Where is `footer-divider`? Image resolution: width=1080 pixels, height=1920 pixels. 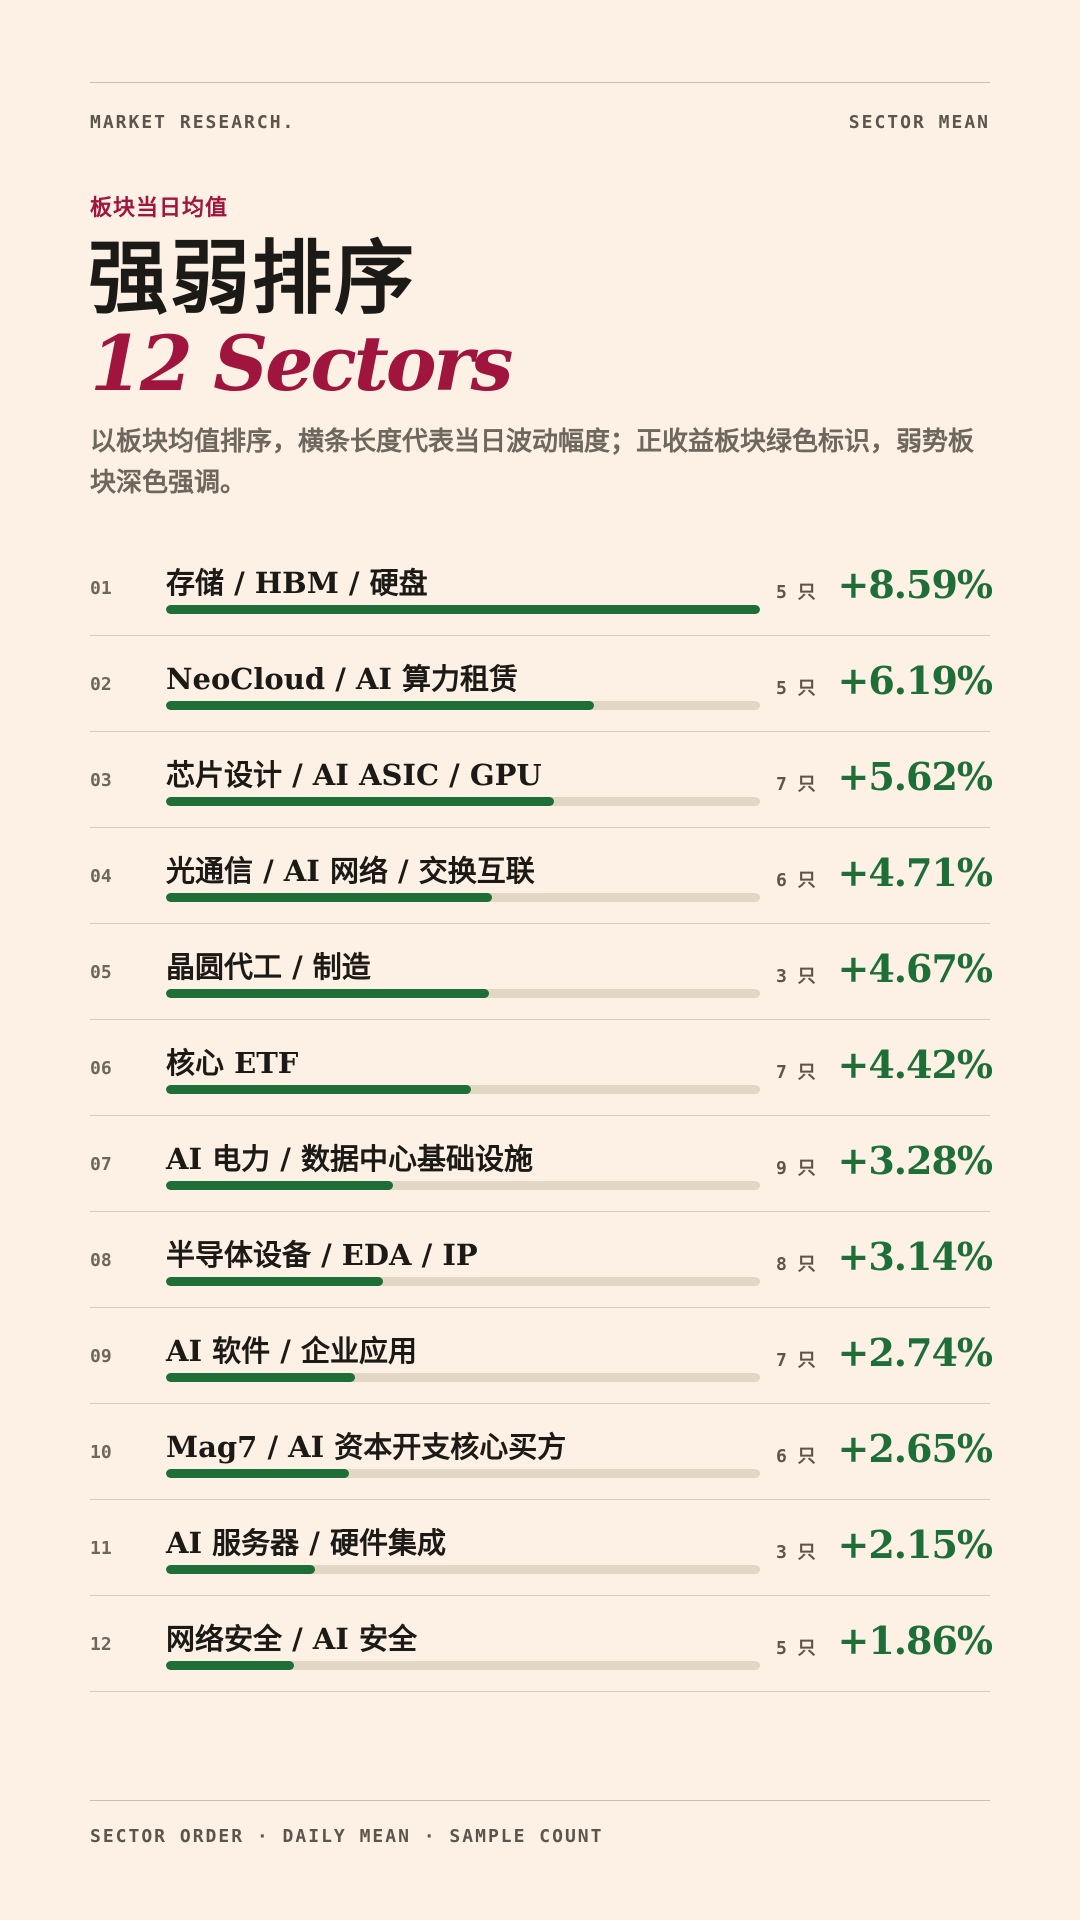 footer-divider is located at coordinates (540, 1800).